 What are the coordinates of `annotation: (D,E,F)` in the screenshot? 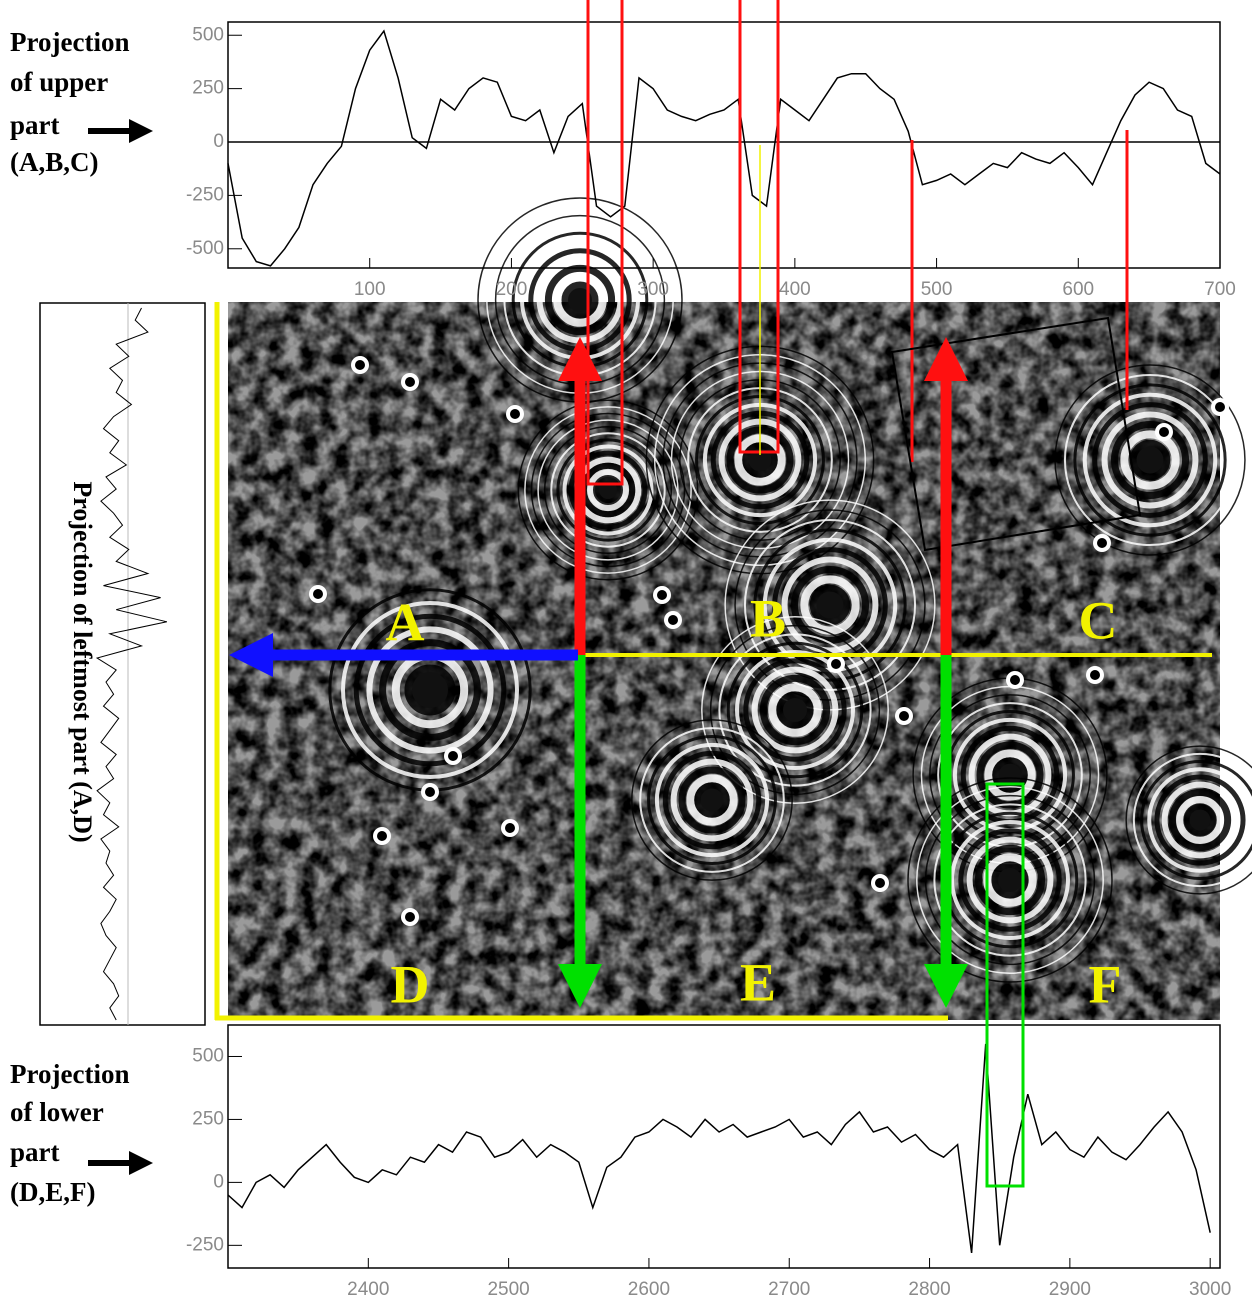 It's located at (52, 1192).